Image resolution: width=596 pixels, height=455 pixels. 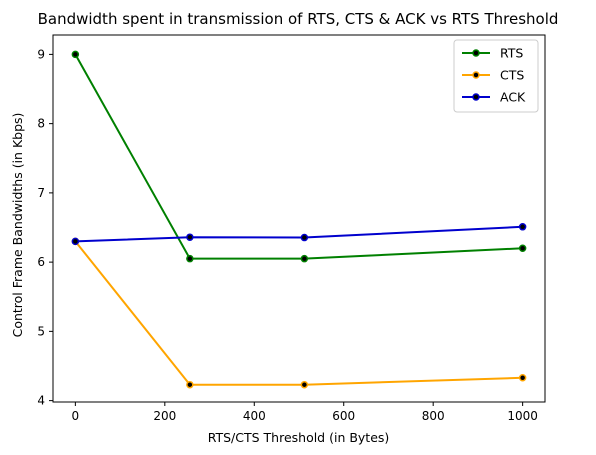 I want to click on legend-item-cts: CTS, so click(x=493, y=75).